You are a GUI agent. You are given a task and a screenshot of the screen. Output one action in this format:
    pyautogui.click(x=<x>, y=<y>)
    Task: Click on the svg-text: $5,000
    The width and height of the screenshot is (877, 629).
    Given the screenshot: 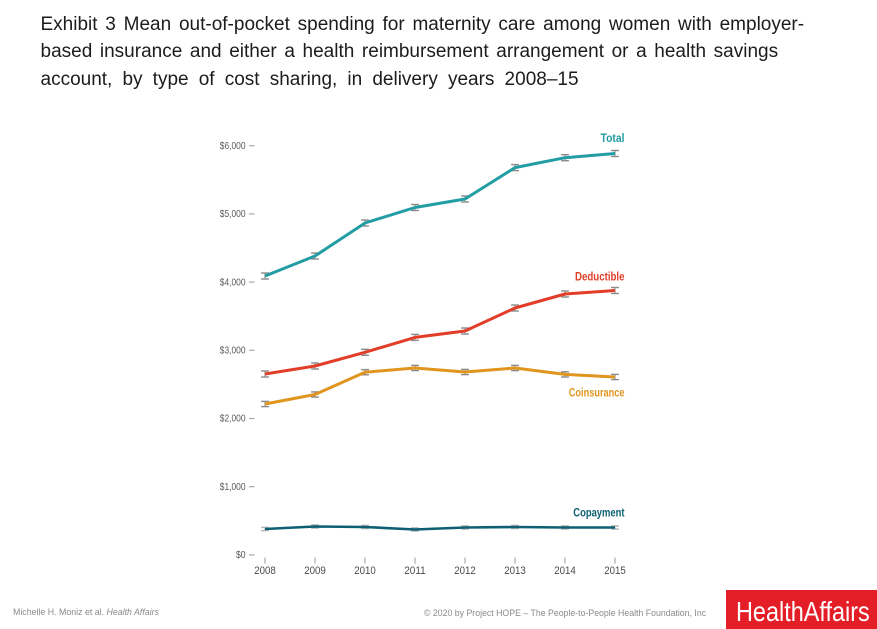 What is the action you would take?
    pyautogui.click(x=233, y=214)
    